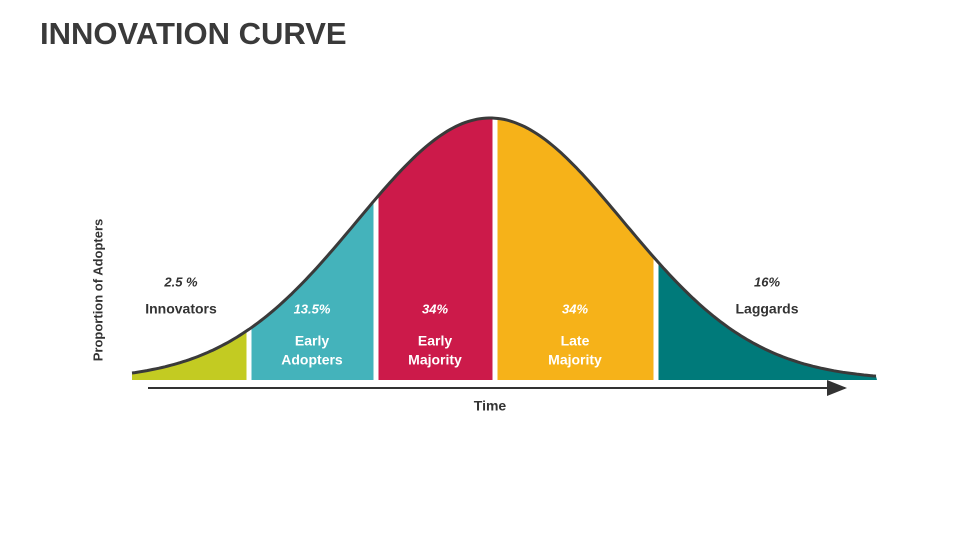  Describe the element at coordinates (575, 341) in the screenshot. I see `segment-label: Late` at that location.